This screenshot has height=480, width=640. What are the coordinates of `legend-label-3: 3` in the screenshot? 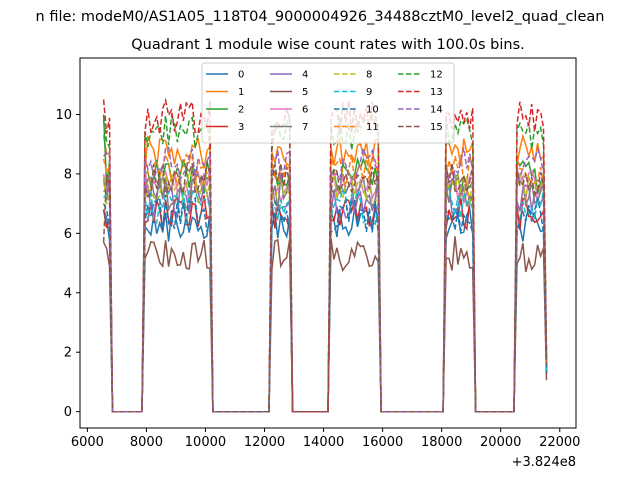 It's located at (241, 127).